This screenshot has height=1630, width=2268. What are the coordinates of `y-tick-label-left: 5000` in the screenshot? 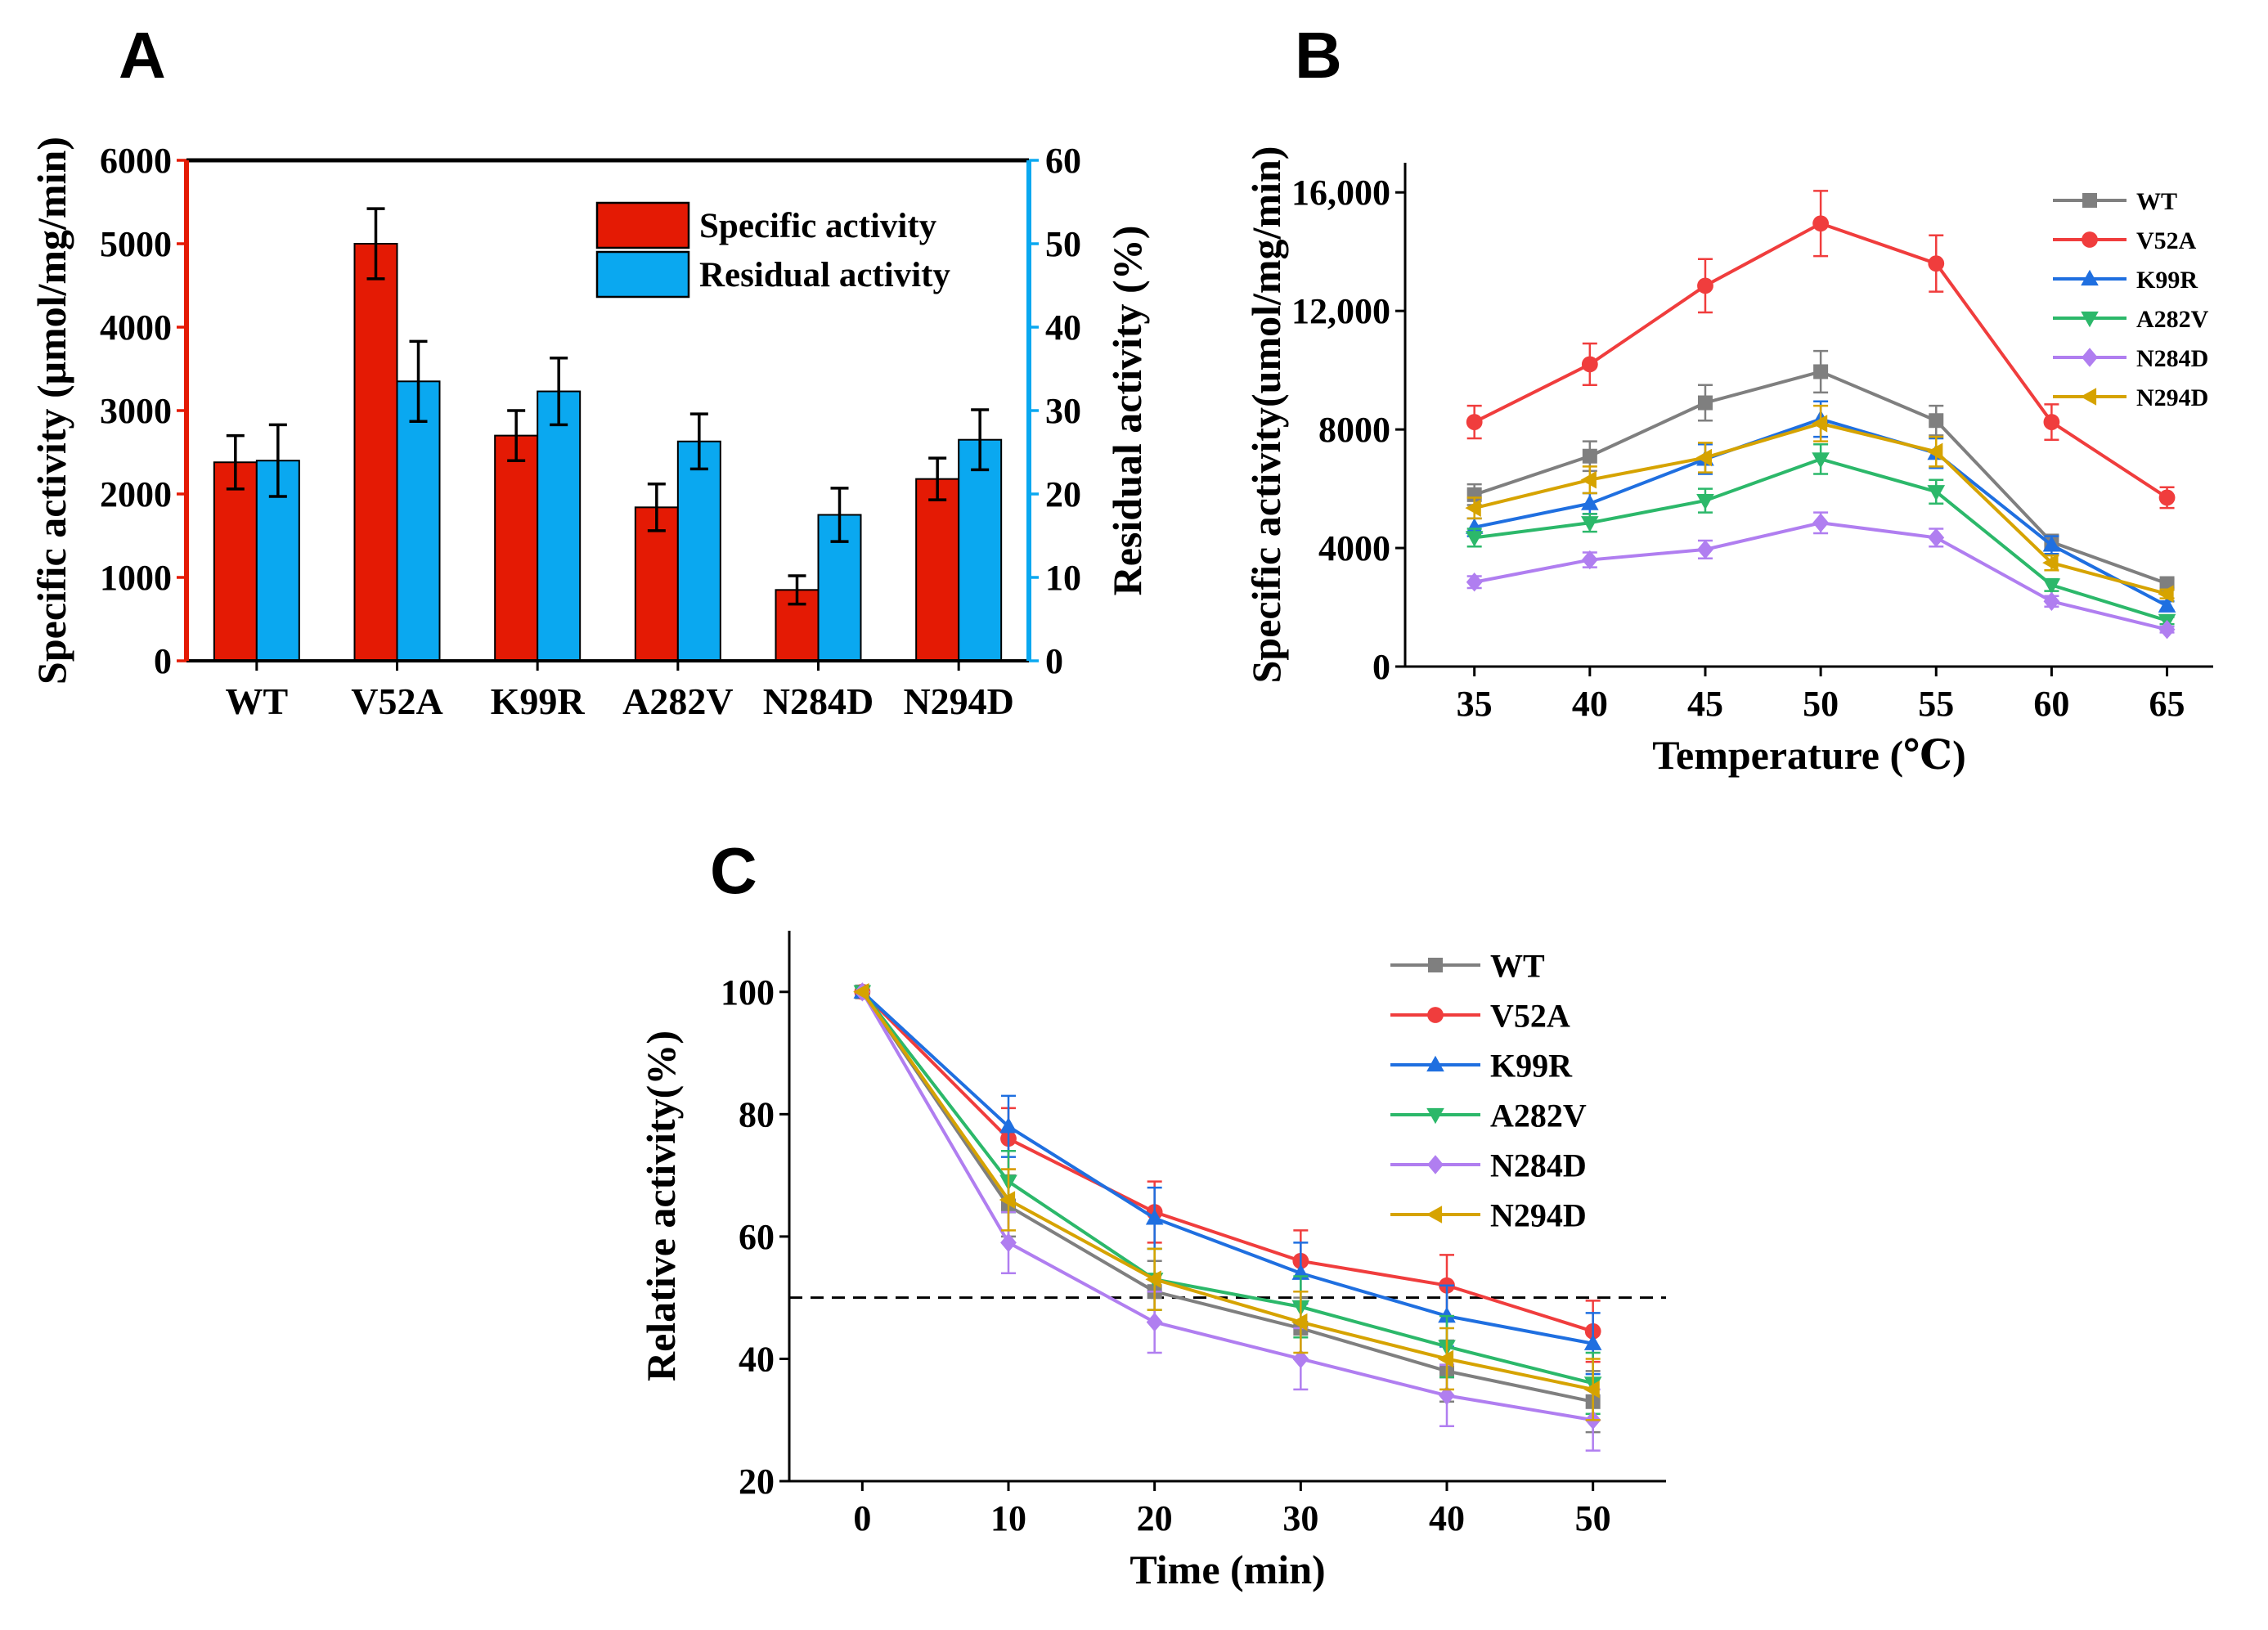 It's located at (136, 244).